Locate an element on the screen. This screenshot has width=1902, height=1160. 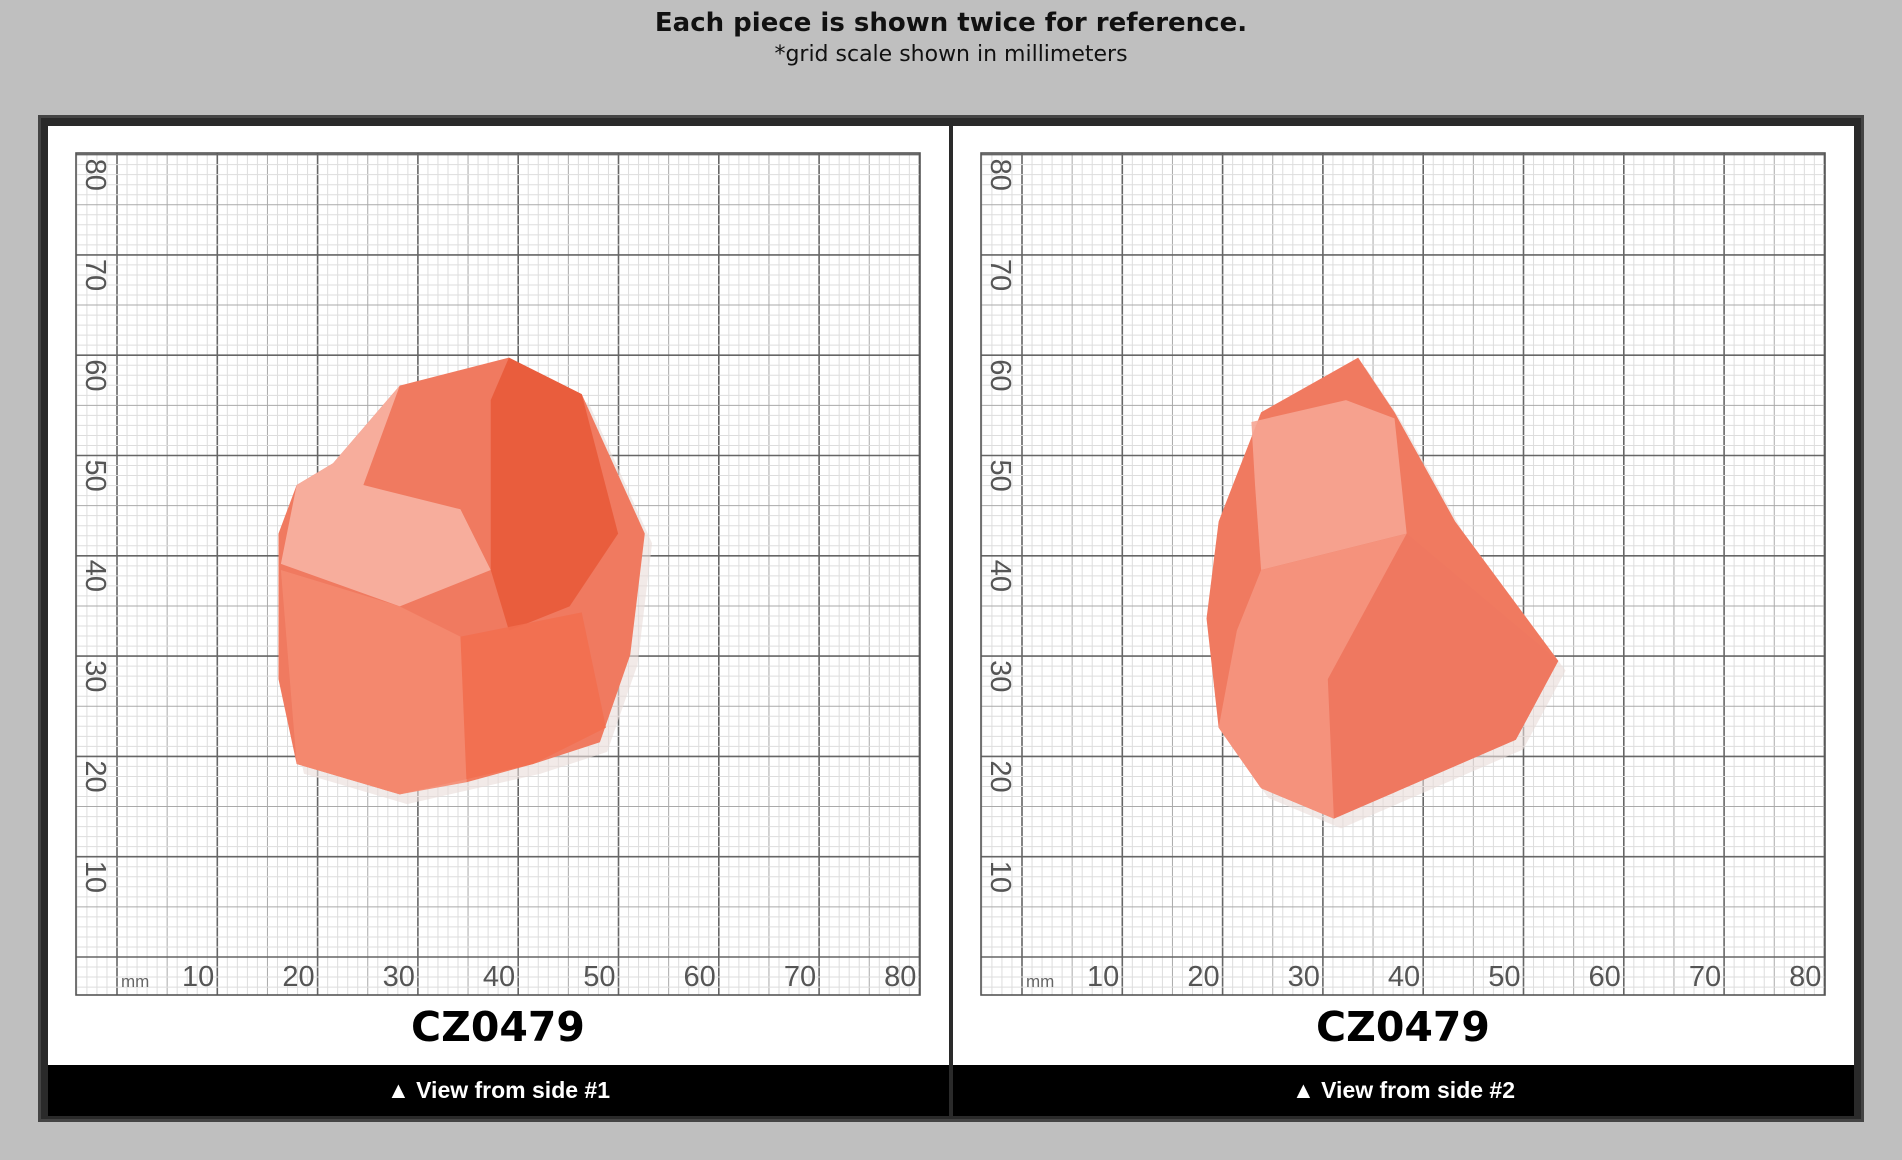
title: Each piece is shown twice for reference. is located at coordinates (951, 23).